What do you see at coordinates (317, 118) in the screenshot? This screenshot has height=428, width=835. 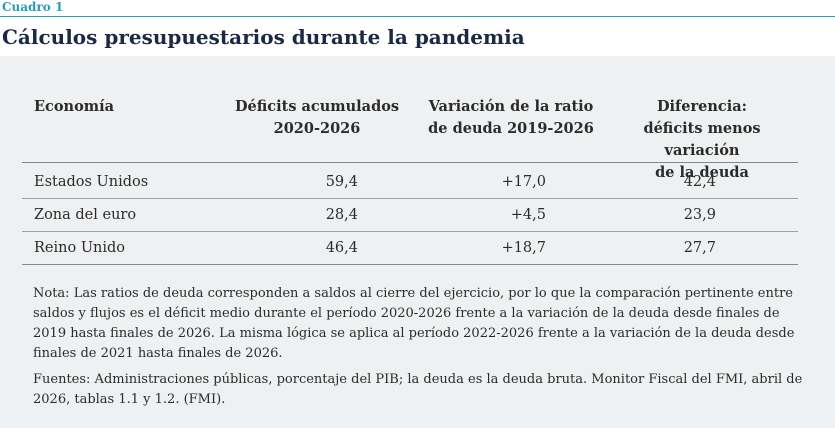 I see `header-deficits: Déficits acumulados 2020-2026` at bounding box center [317, 118].